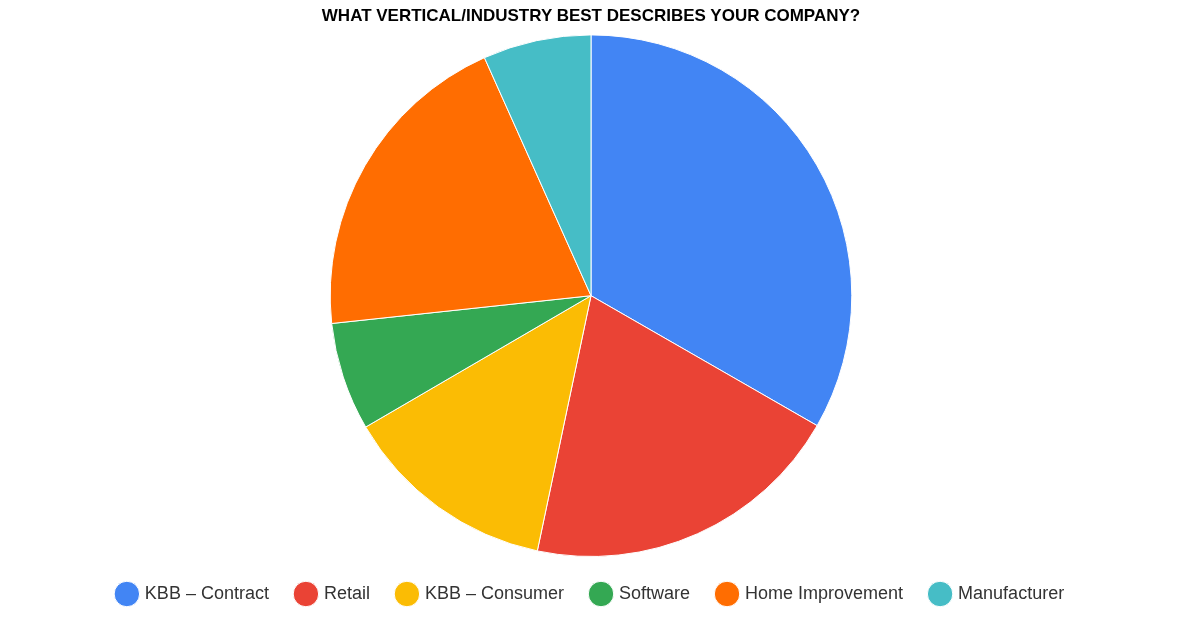 This screenshot has height=617, width=1182. What do you see at coordinates (206, 592) in the screenshot?
I see `legend-label: KBB – Contract` at bounding box center [206, 592].